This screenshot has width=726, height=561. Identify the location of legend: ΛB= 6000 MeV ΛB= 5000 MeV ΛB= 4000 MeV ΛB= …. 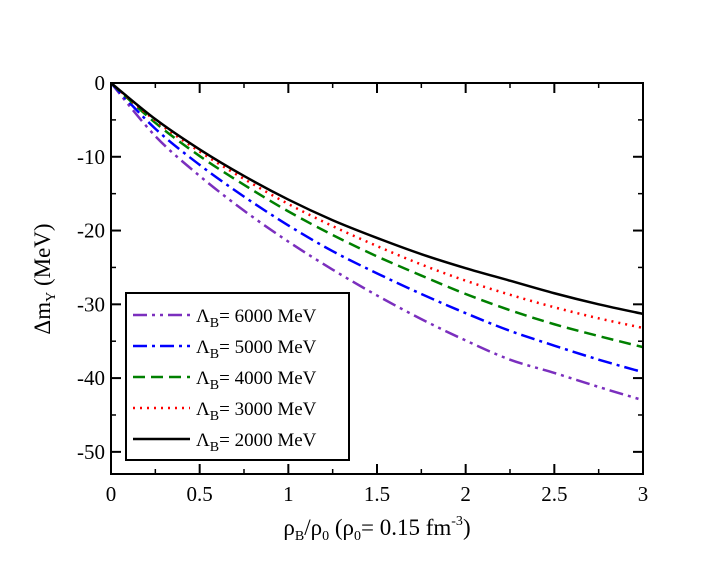
(237, 376).